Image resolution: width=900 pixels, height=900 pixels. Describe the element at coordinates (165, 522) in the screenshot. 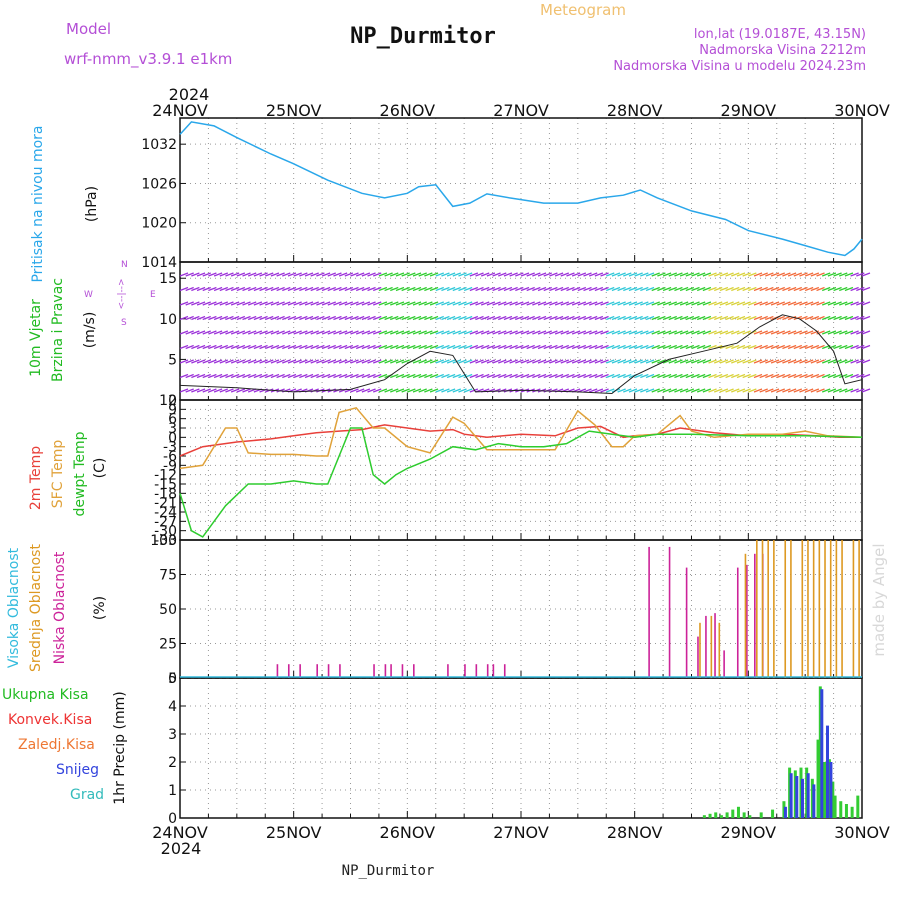

I see `y-tick-label: -27` at that location.